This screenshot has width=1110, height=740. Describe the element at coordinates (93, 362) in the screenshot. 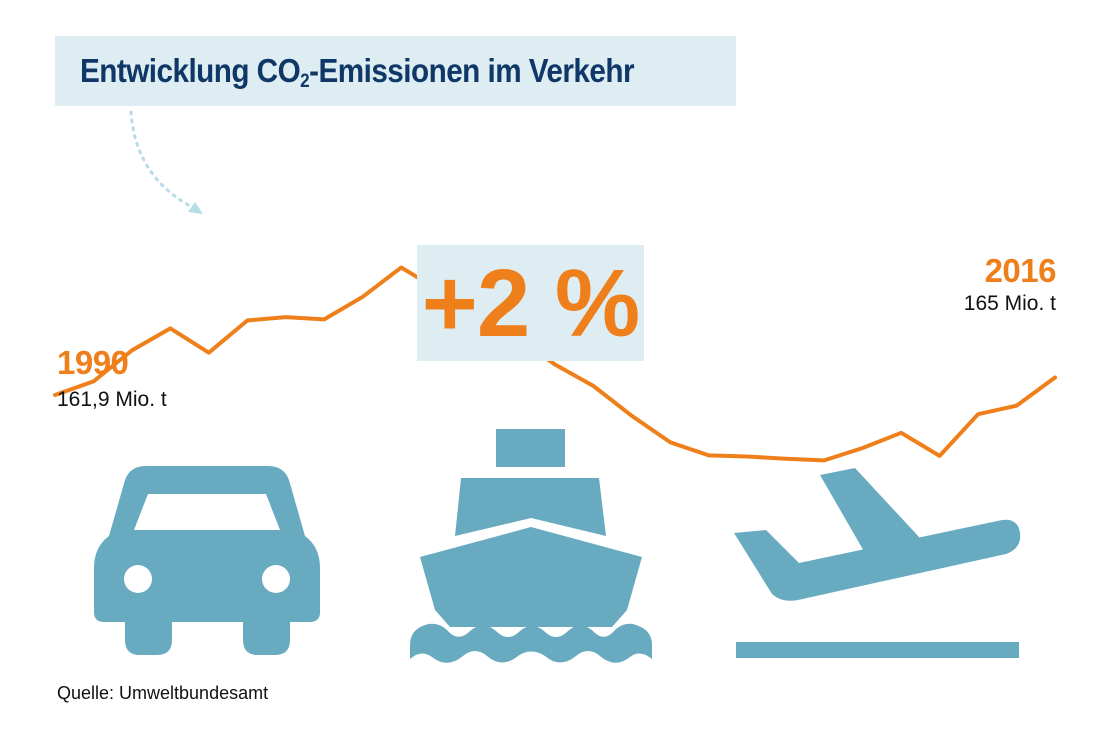

I see `start-year-label: 1990` at that location.